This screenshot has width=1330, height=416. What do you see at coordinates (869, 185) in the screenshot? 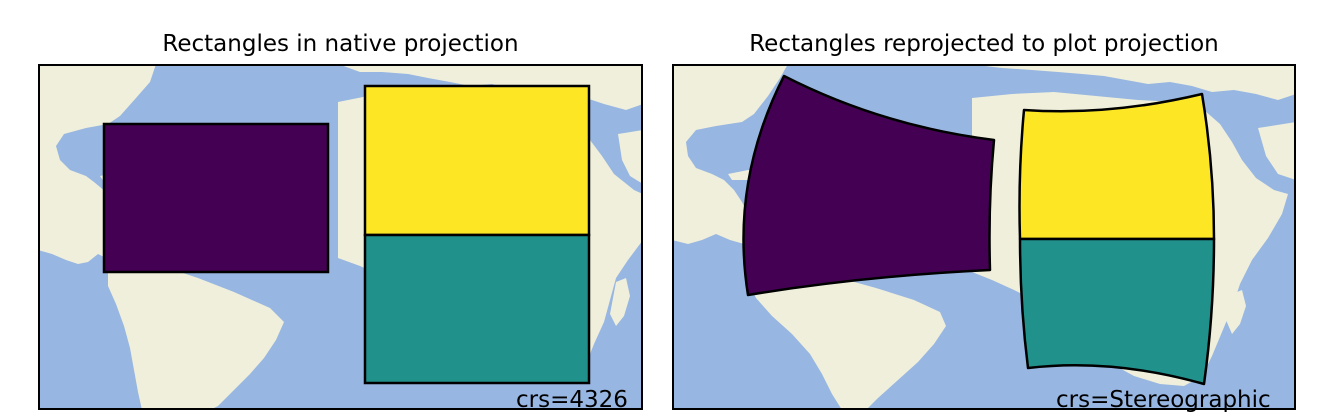
I see `purple-reprojected-shape` at bounding box center [869, 185].